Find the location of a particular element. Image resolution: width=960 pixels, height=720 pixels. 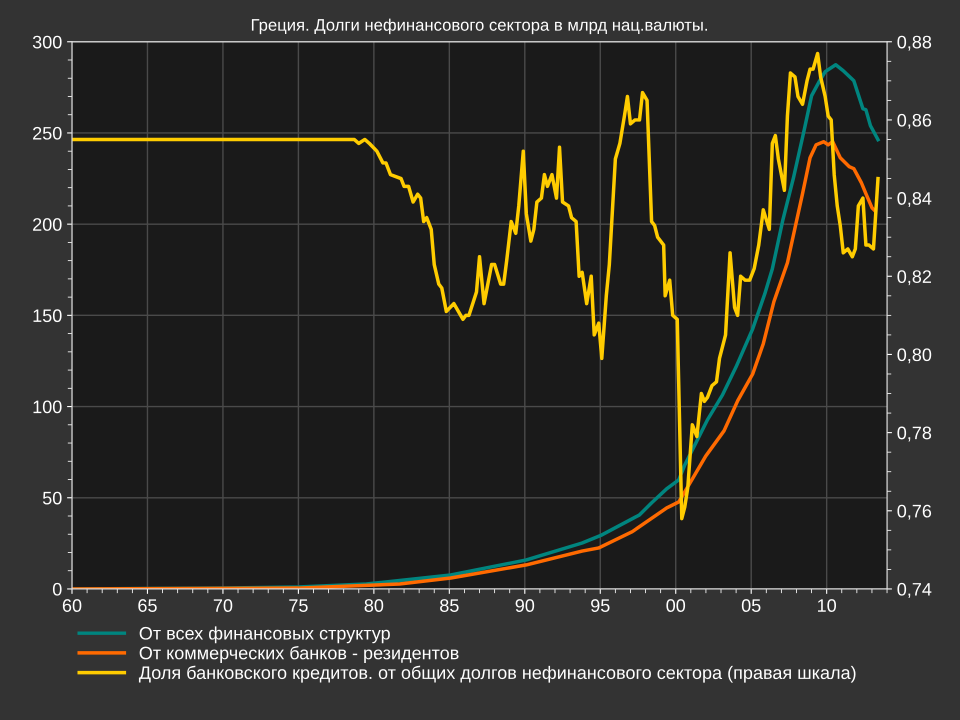

x-tick-label: 80 is located at coordinates (374, 605).